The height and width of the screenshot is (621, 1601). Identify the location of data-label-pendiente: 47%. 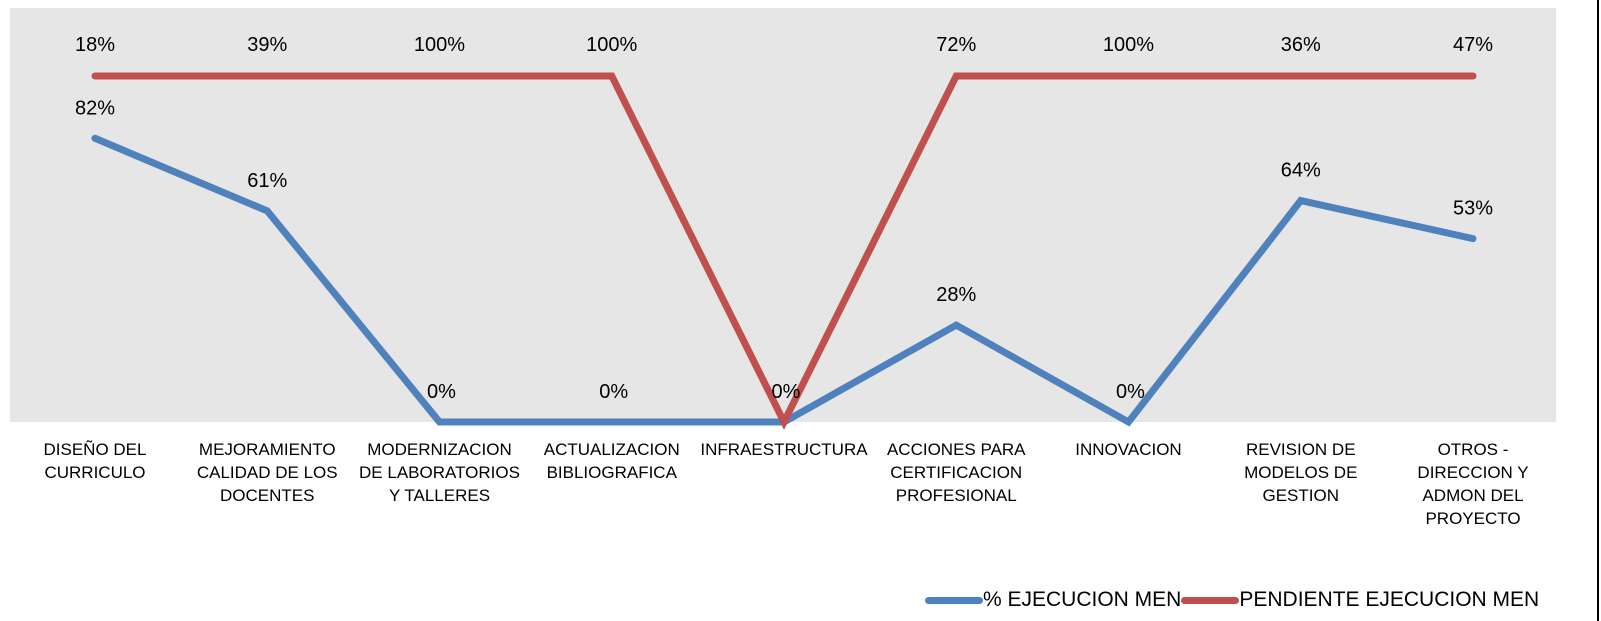
(1473, 45).